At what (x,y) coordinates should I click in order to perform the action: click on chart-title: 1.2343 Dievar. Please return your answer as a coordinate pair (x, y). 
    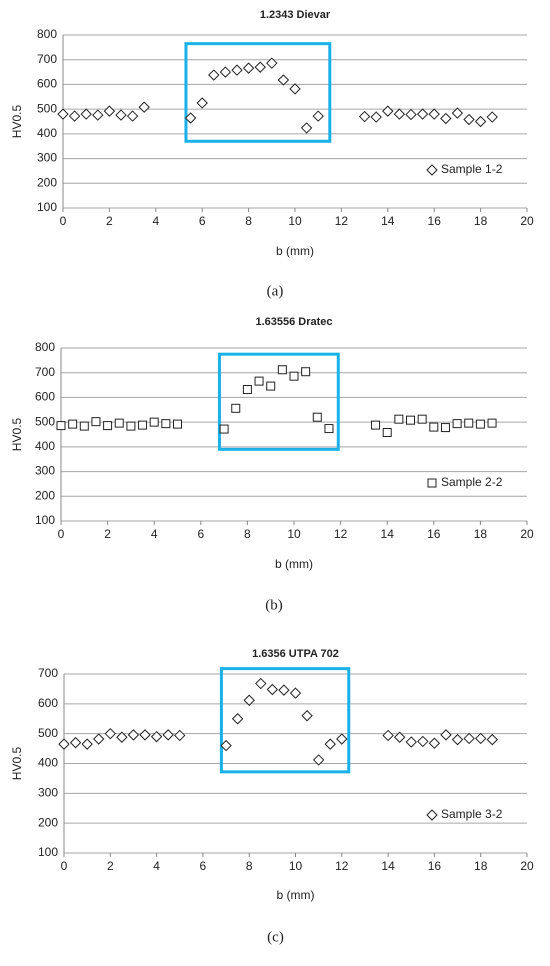
    Looking at the image, I should click on (295, 15).